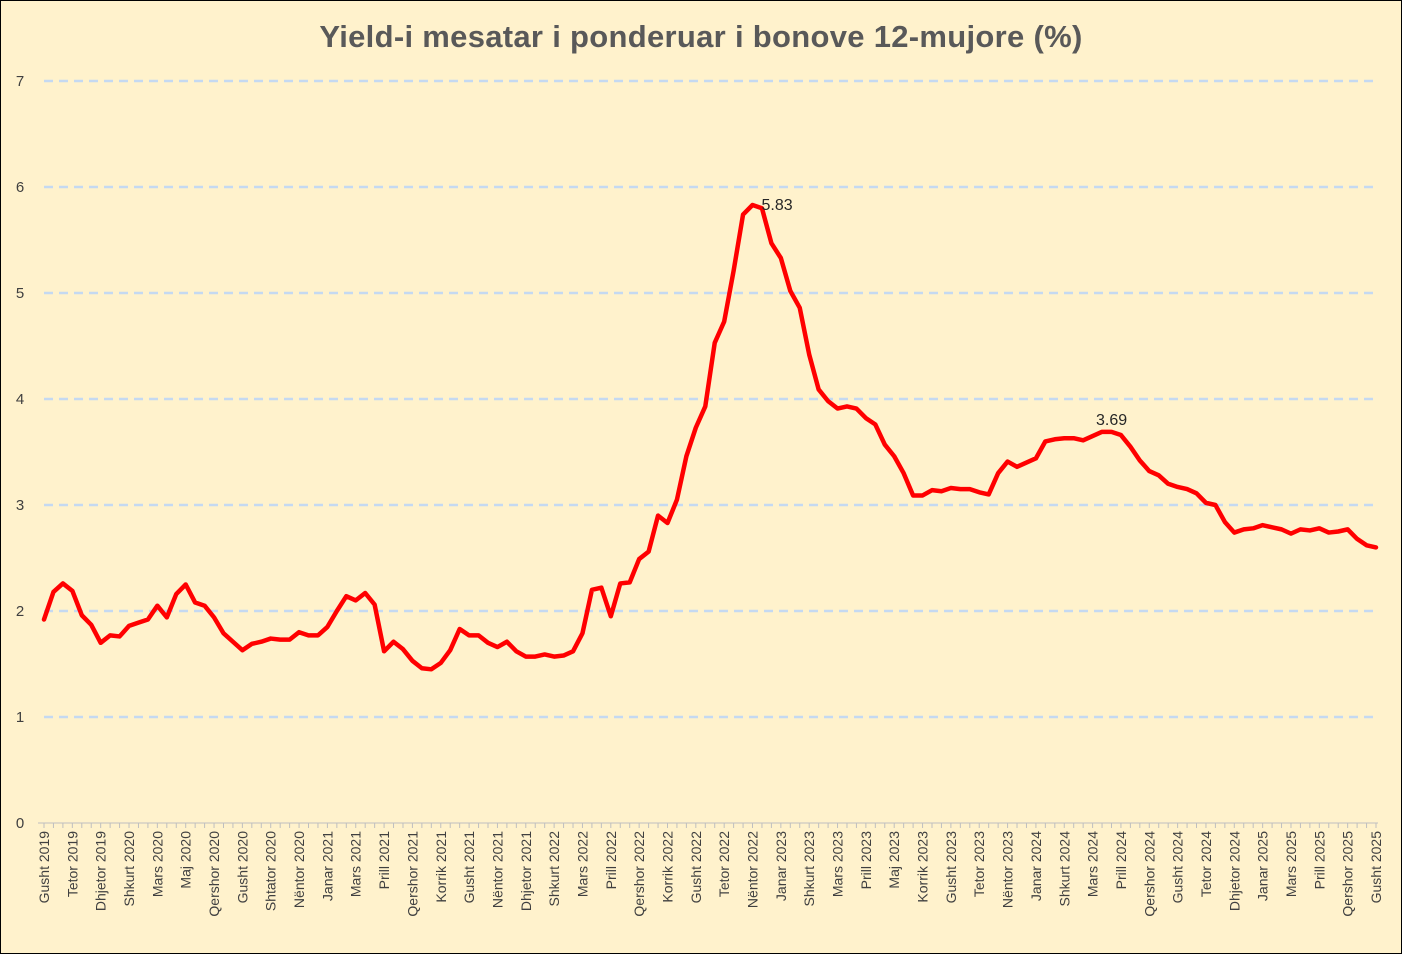 This screenshot has width=1402, height=954. I want to click on y-tick-label: 1, so click(20, 717).